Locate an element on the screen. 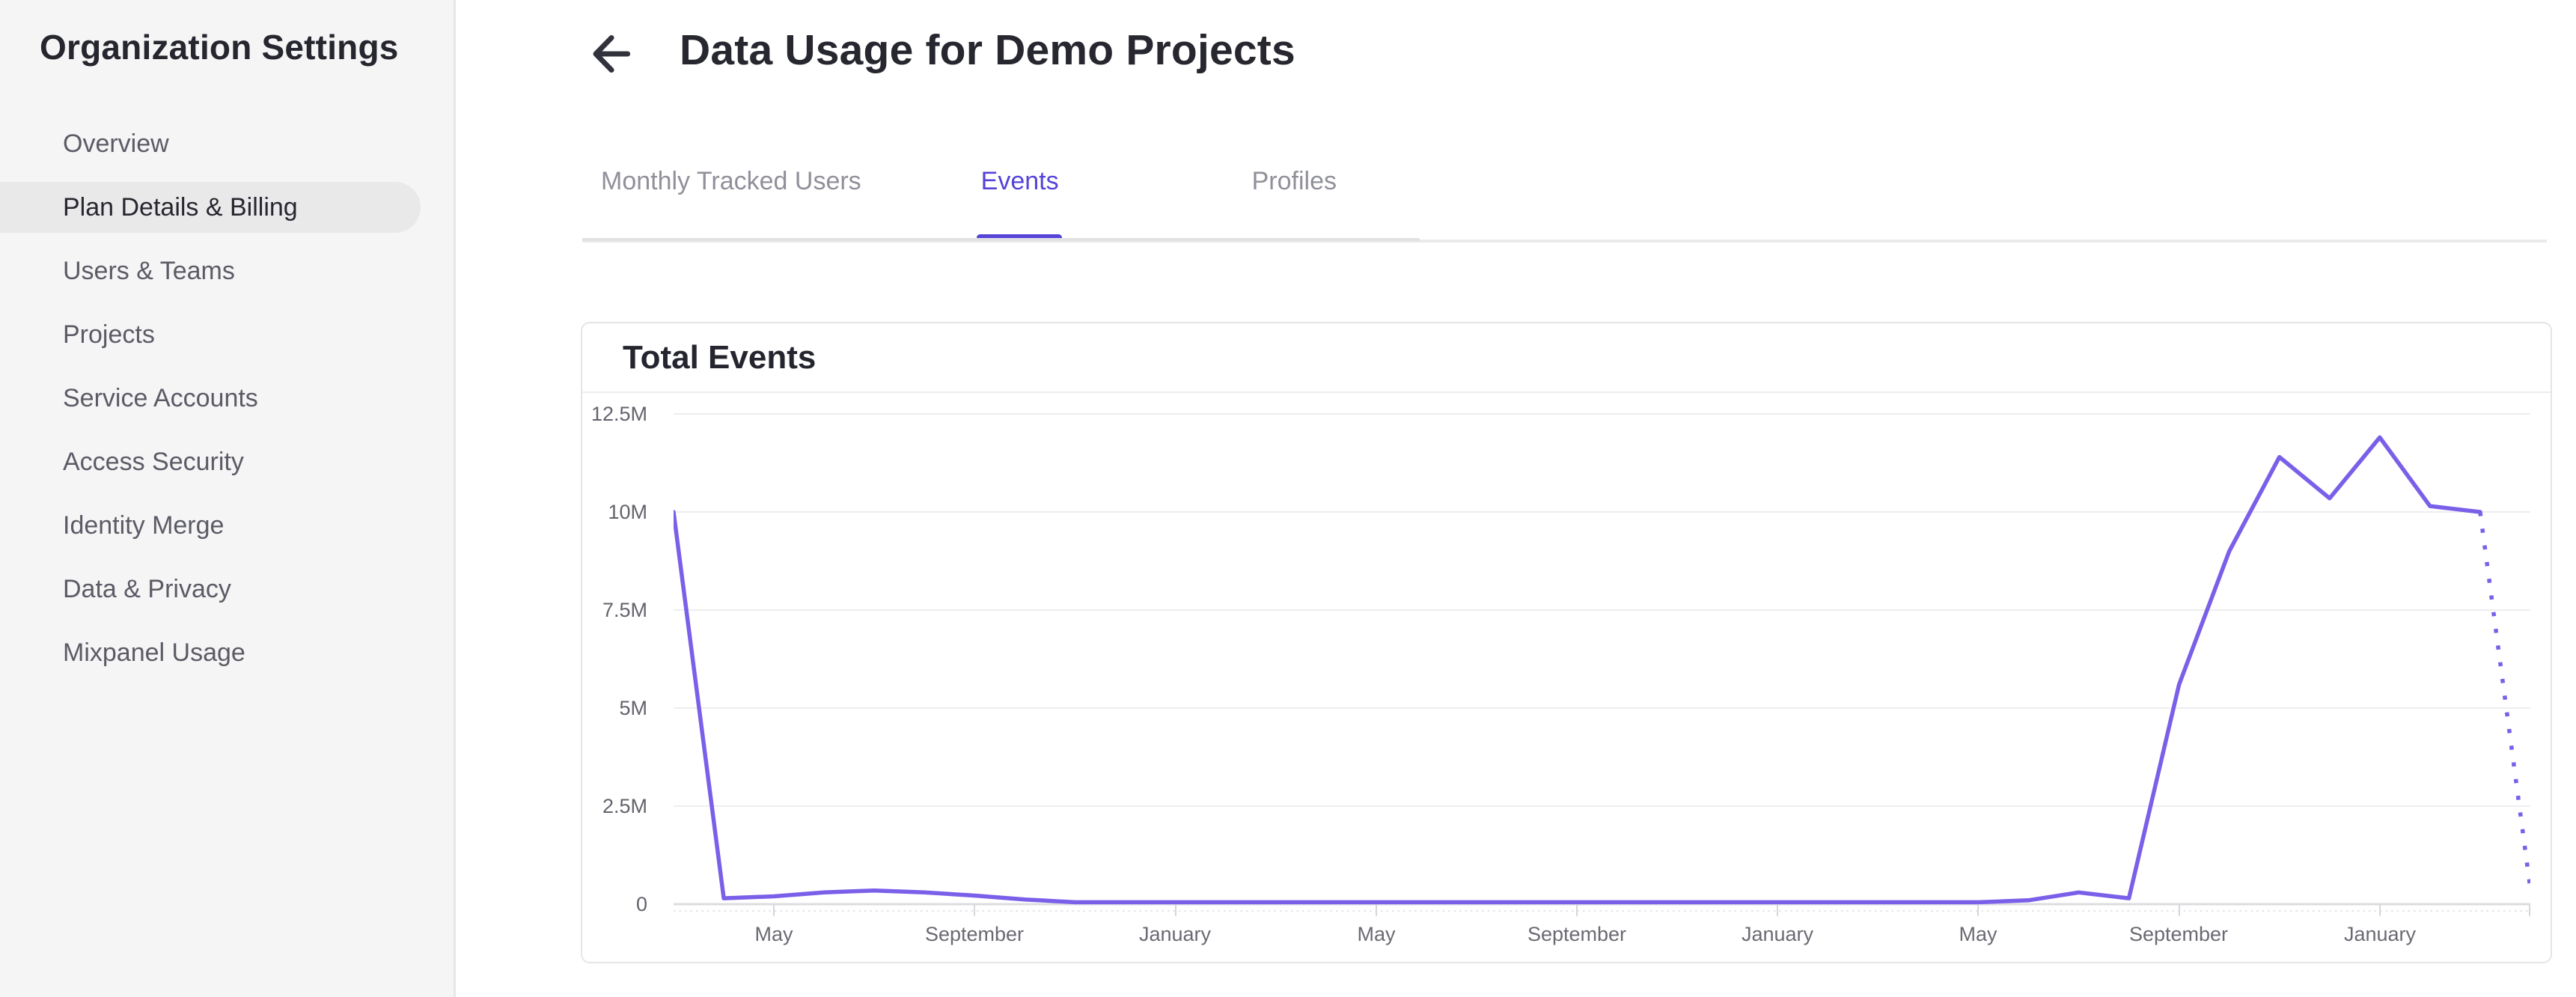 The image size is (2576, 997). tab-monthly-tracked-users: Monthly Tracked Users is located at coordinates (731, 203).